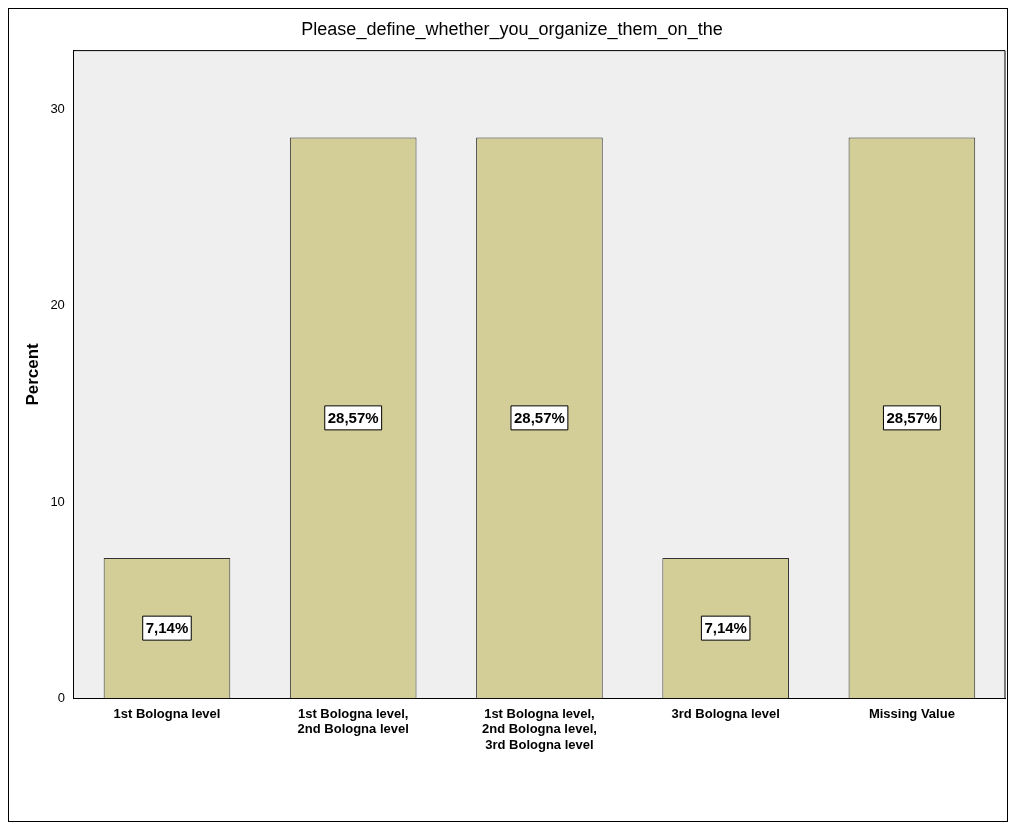  I want to click on y-axis-title: Percent, so click(32, 374).